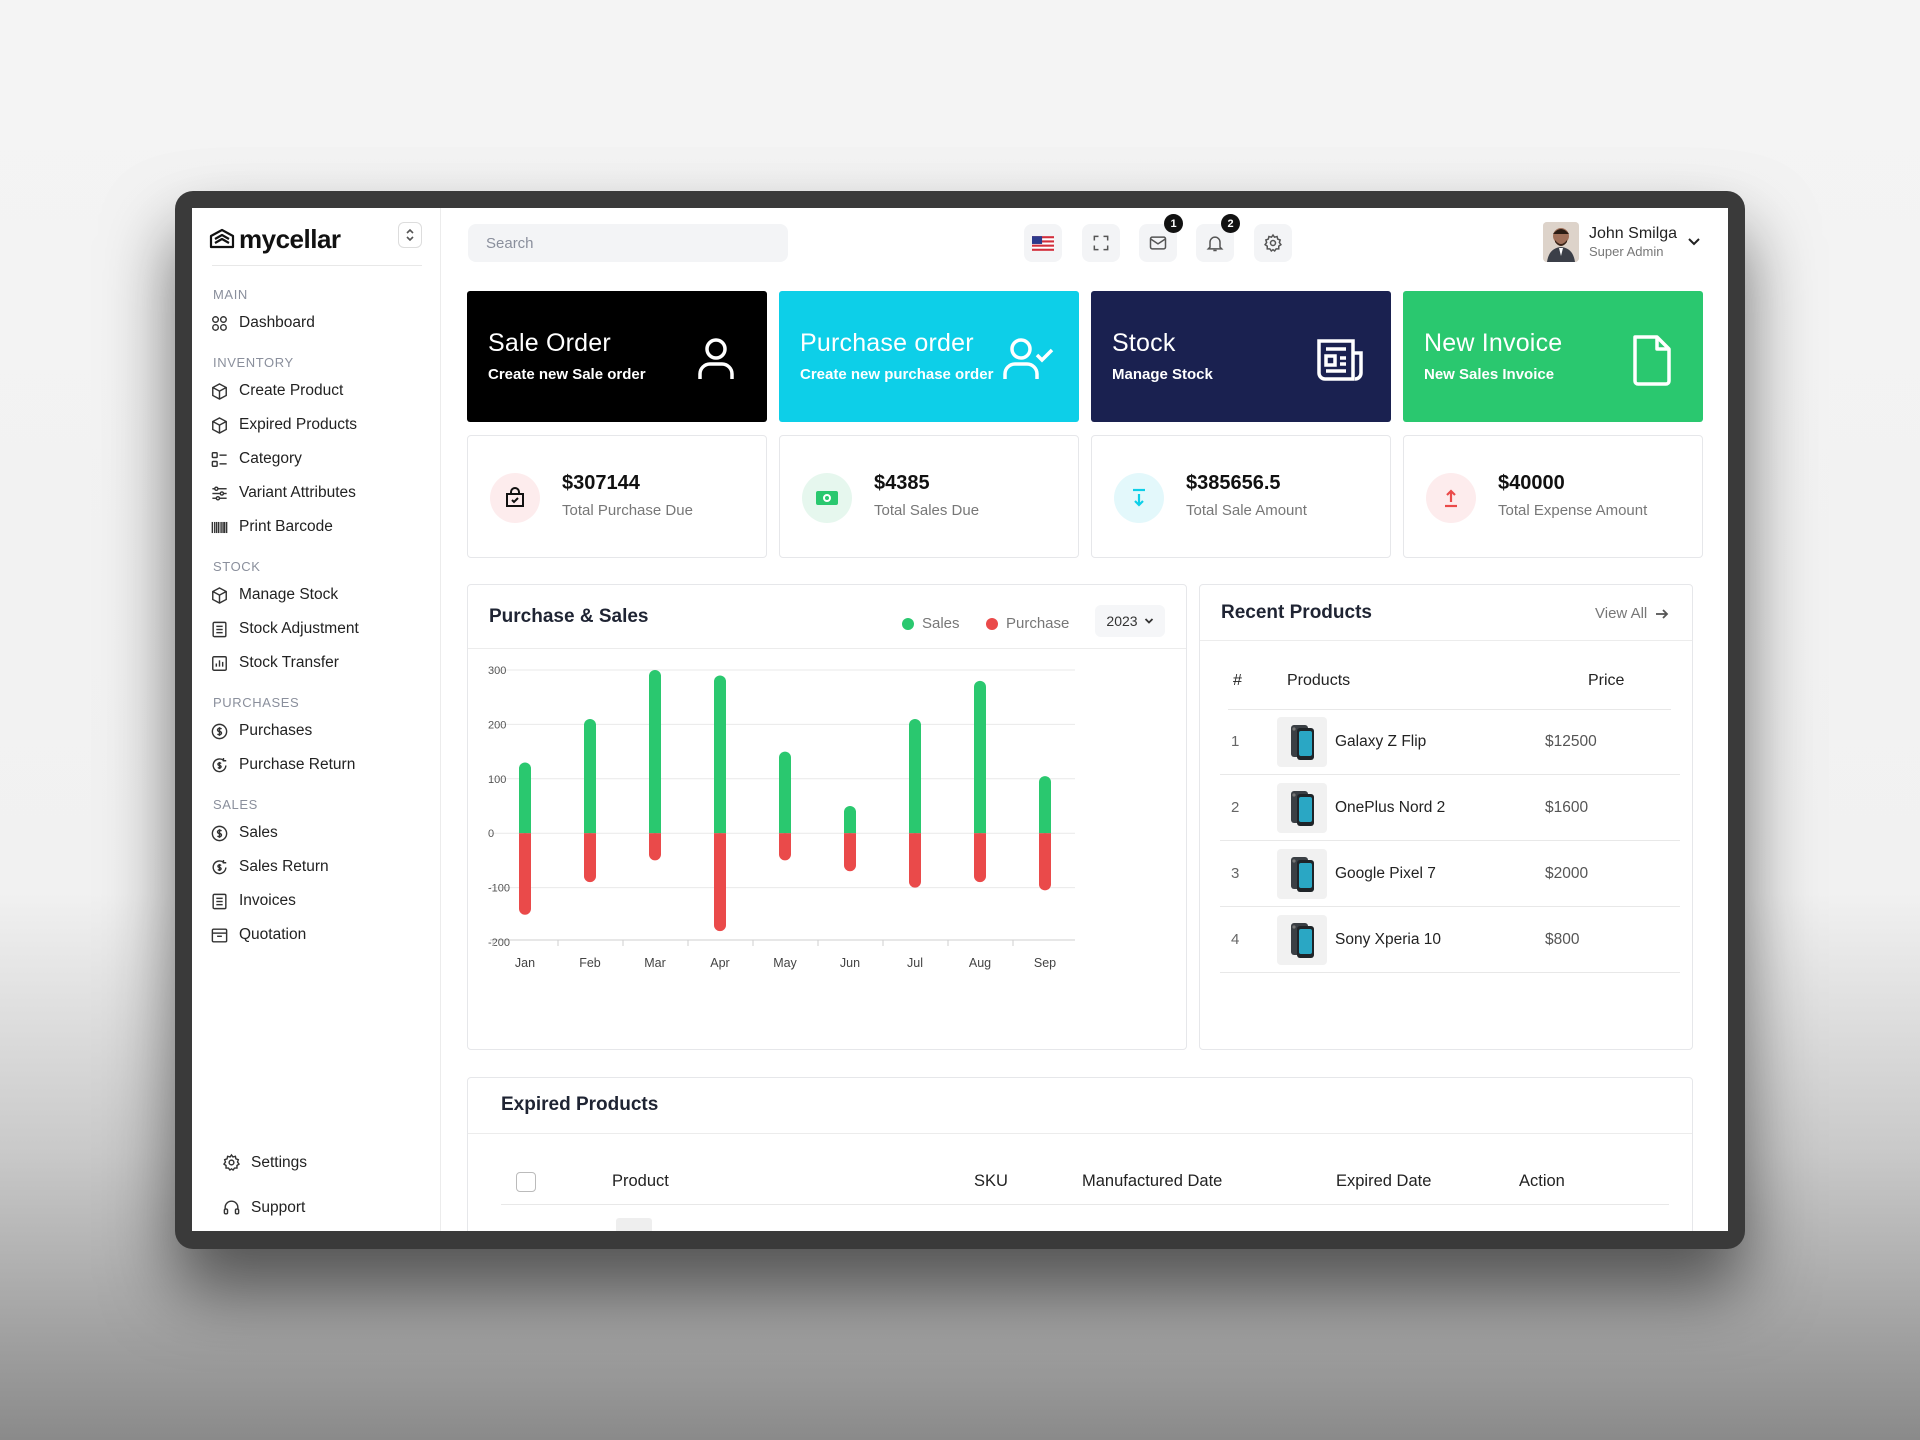 This screenshot has height=1440, width=1920. Describe the element at coordinates (320, 629) in the screenshot. I see `sidebar-item-stock-adjustment: Stock Adjustment` at that location.